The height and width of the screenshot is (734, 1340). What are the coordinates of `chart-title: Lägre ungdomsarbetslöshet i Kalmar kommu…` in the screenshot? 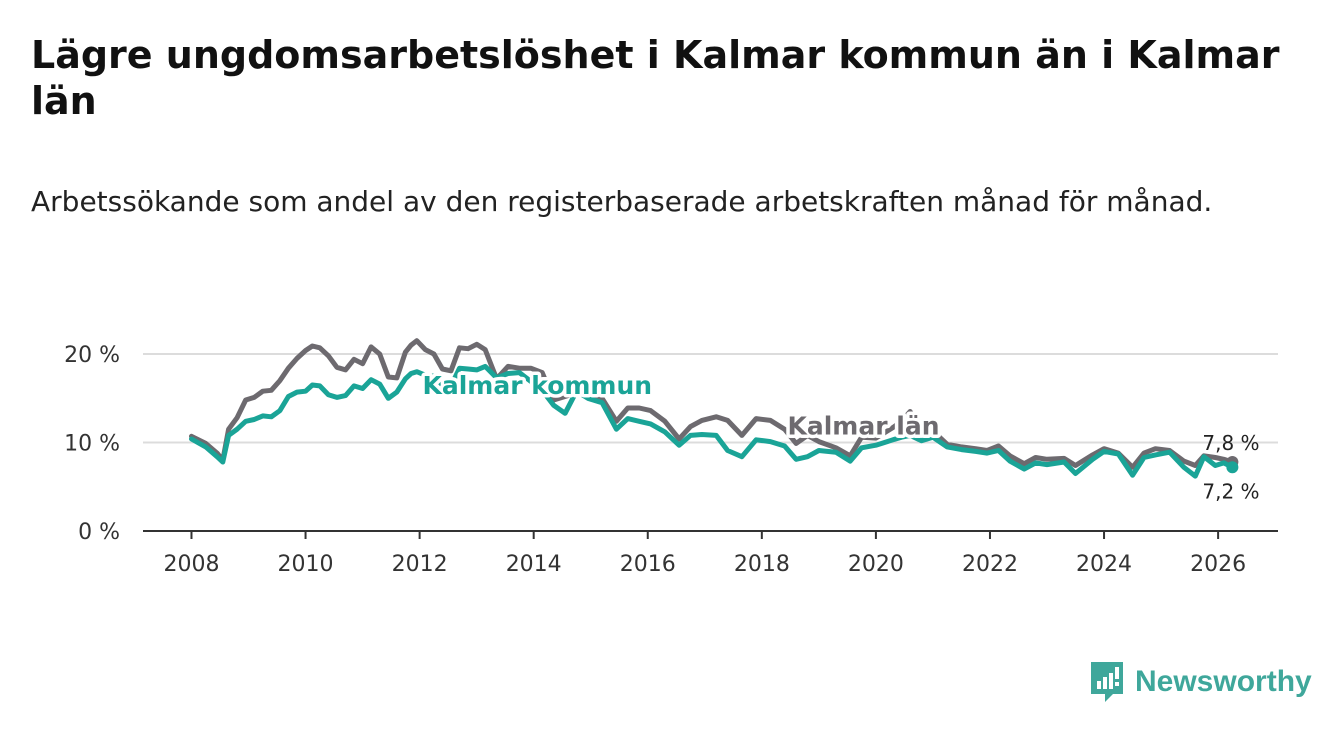 It's located at (655, 78).